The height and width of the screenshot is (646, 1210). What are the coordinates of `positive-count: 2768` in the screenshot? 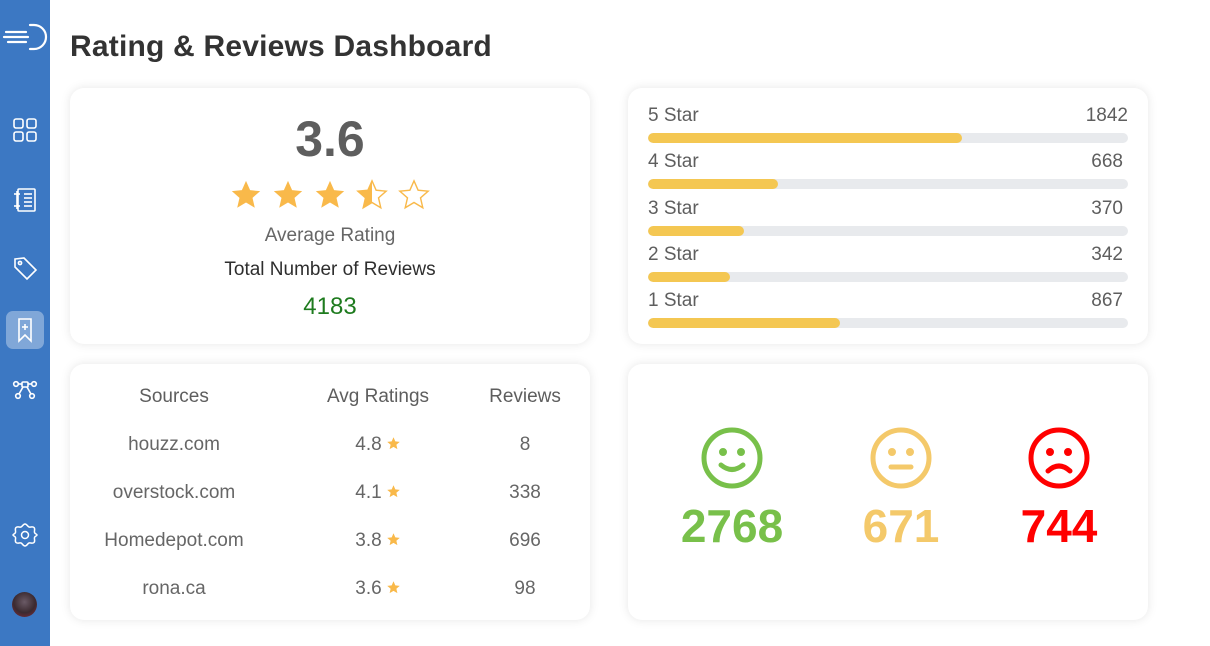 It's located at (732, 526).